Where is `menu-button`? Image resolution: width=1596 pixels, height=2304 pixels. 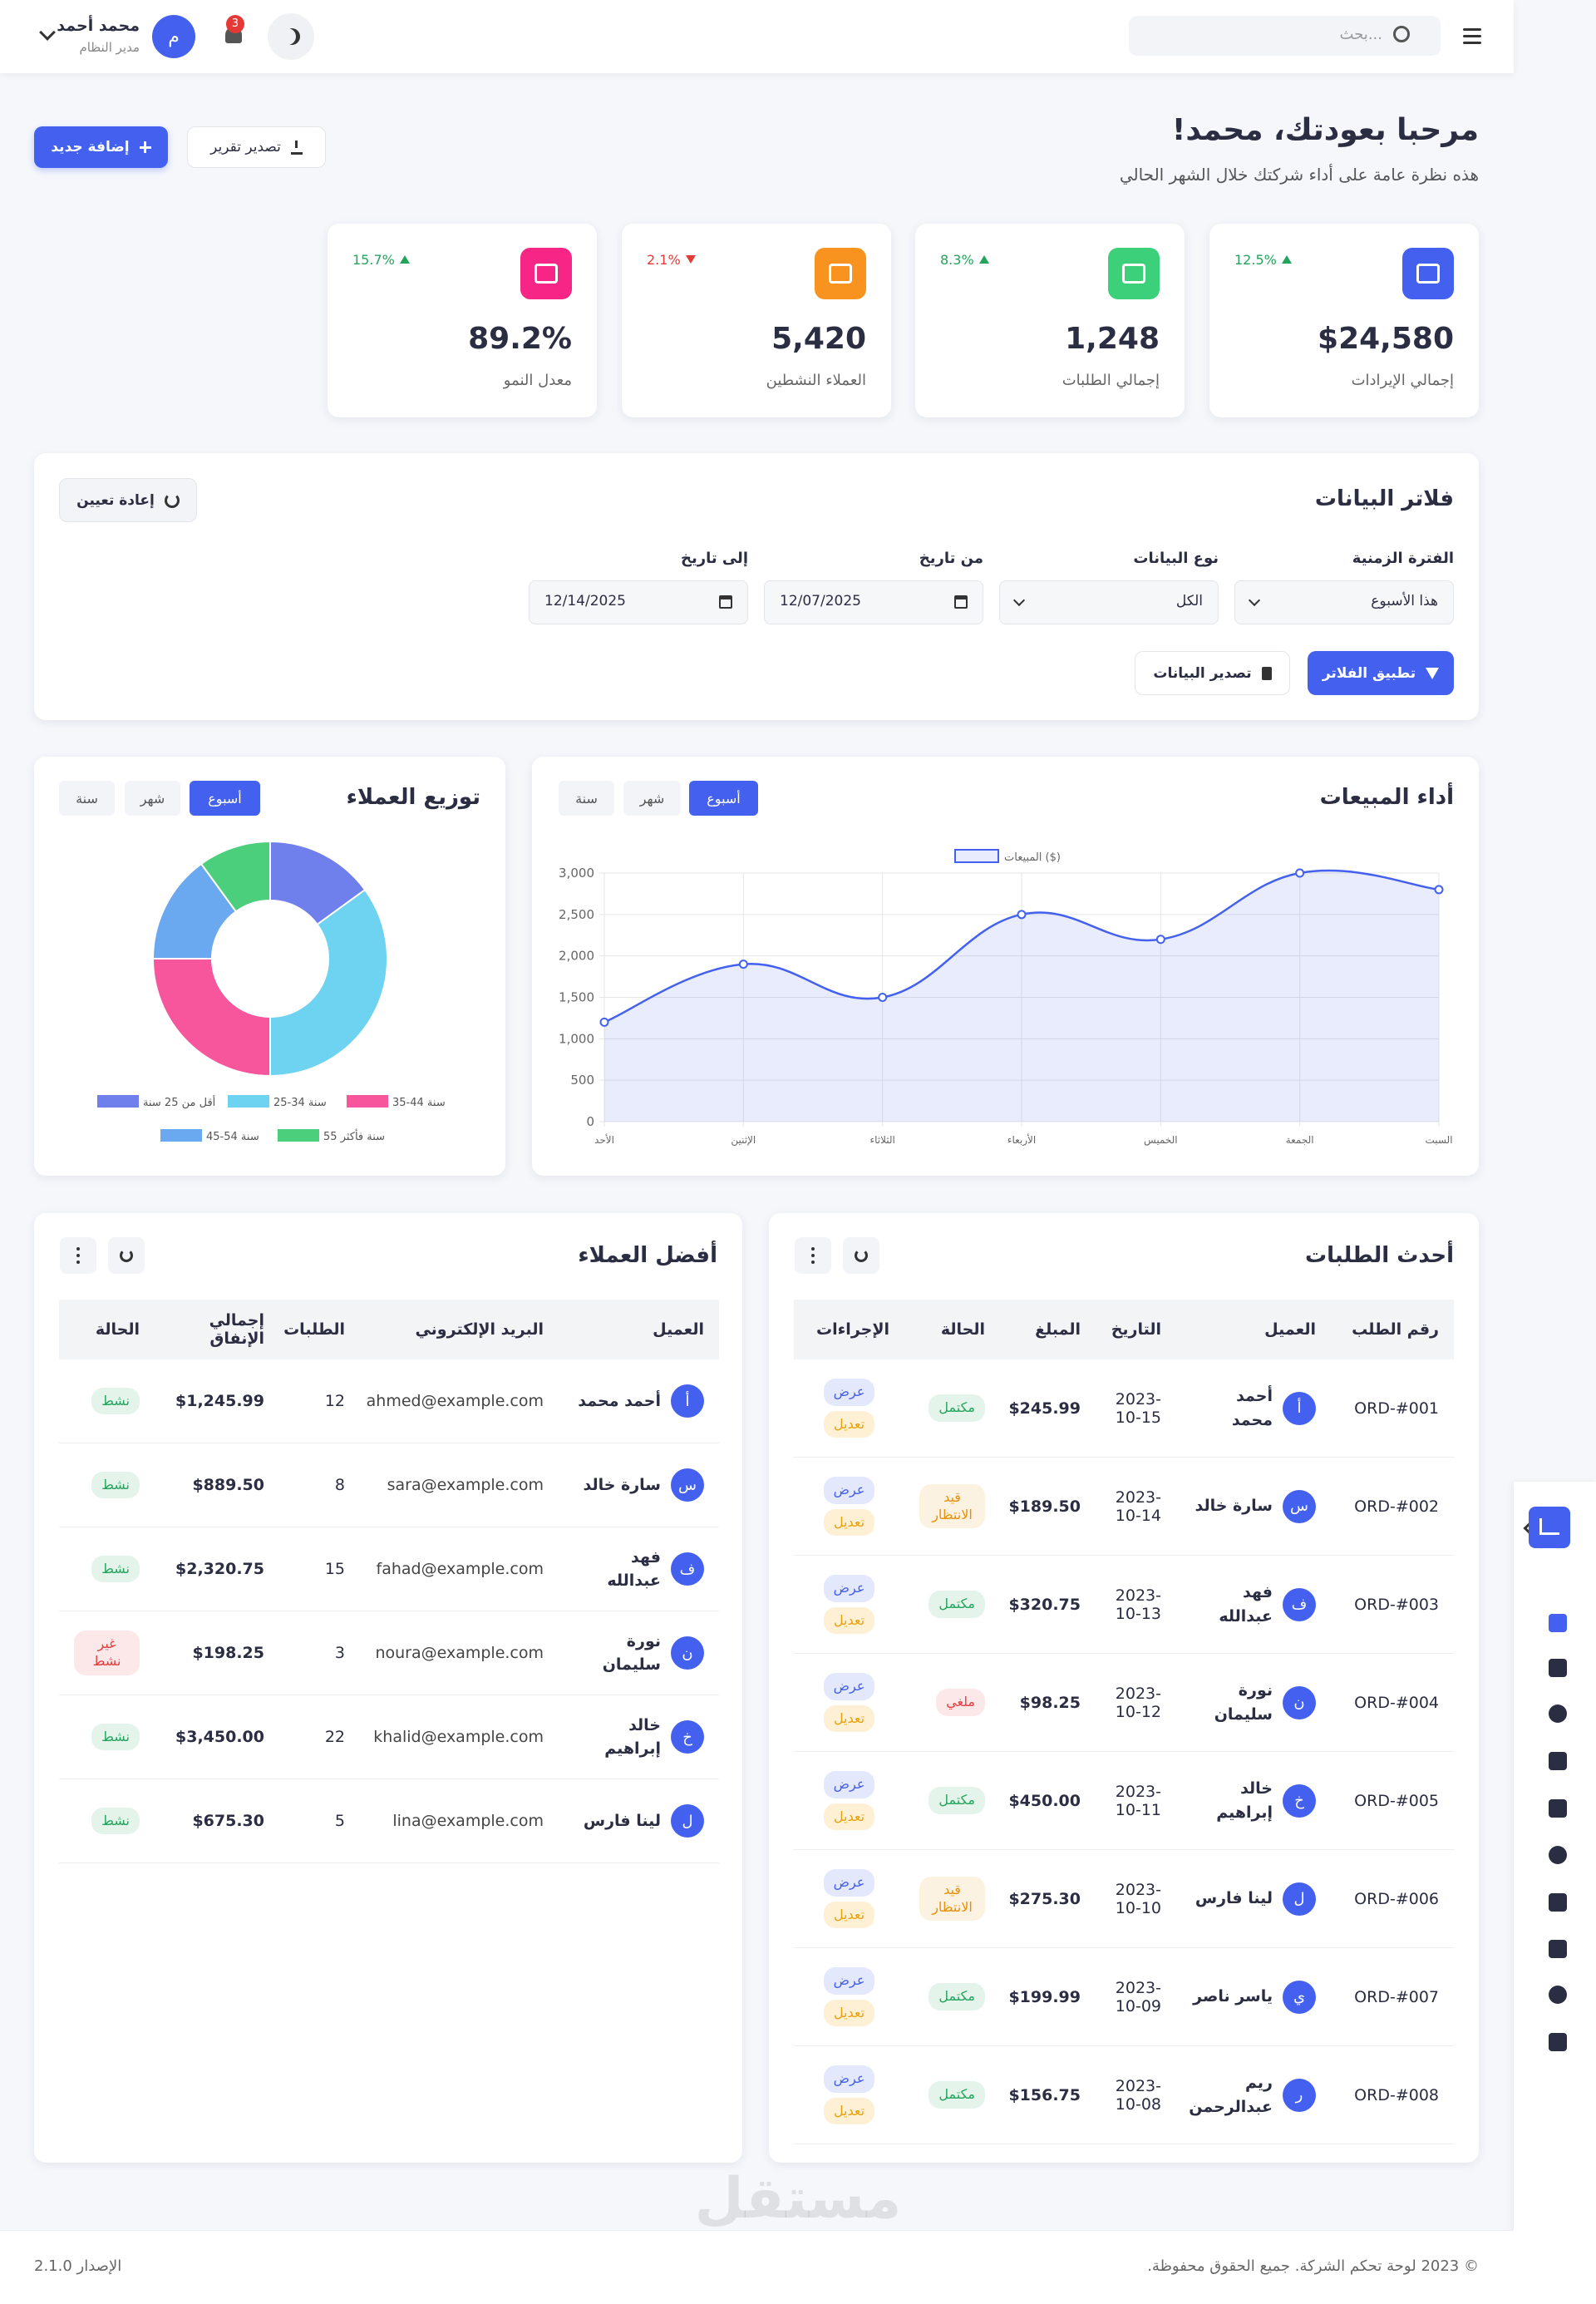 menu-button is located at coordinates (1472, 36).